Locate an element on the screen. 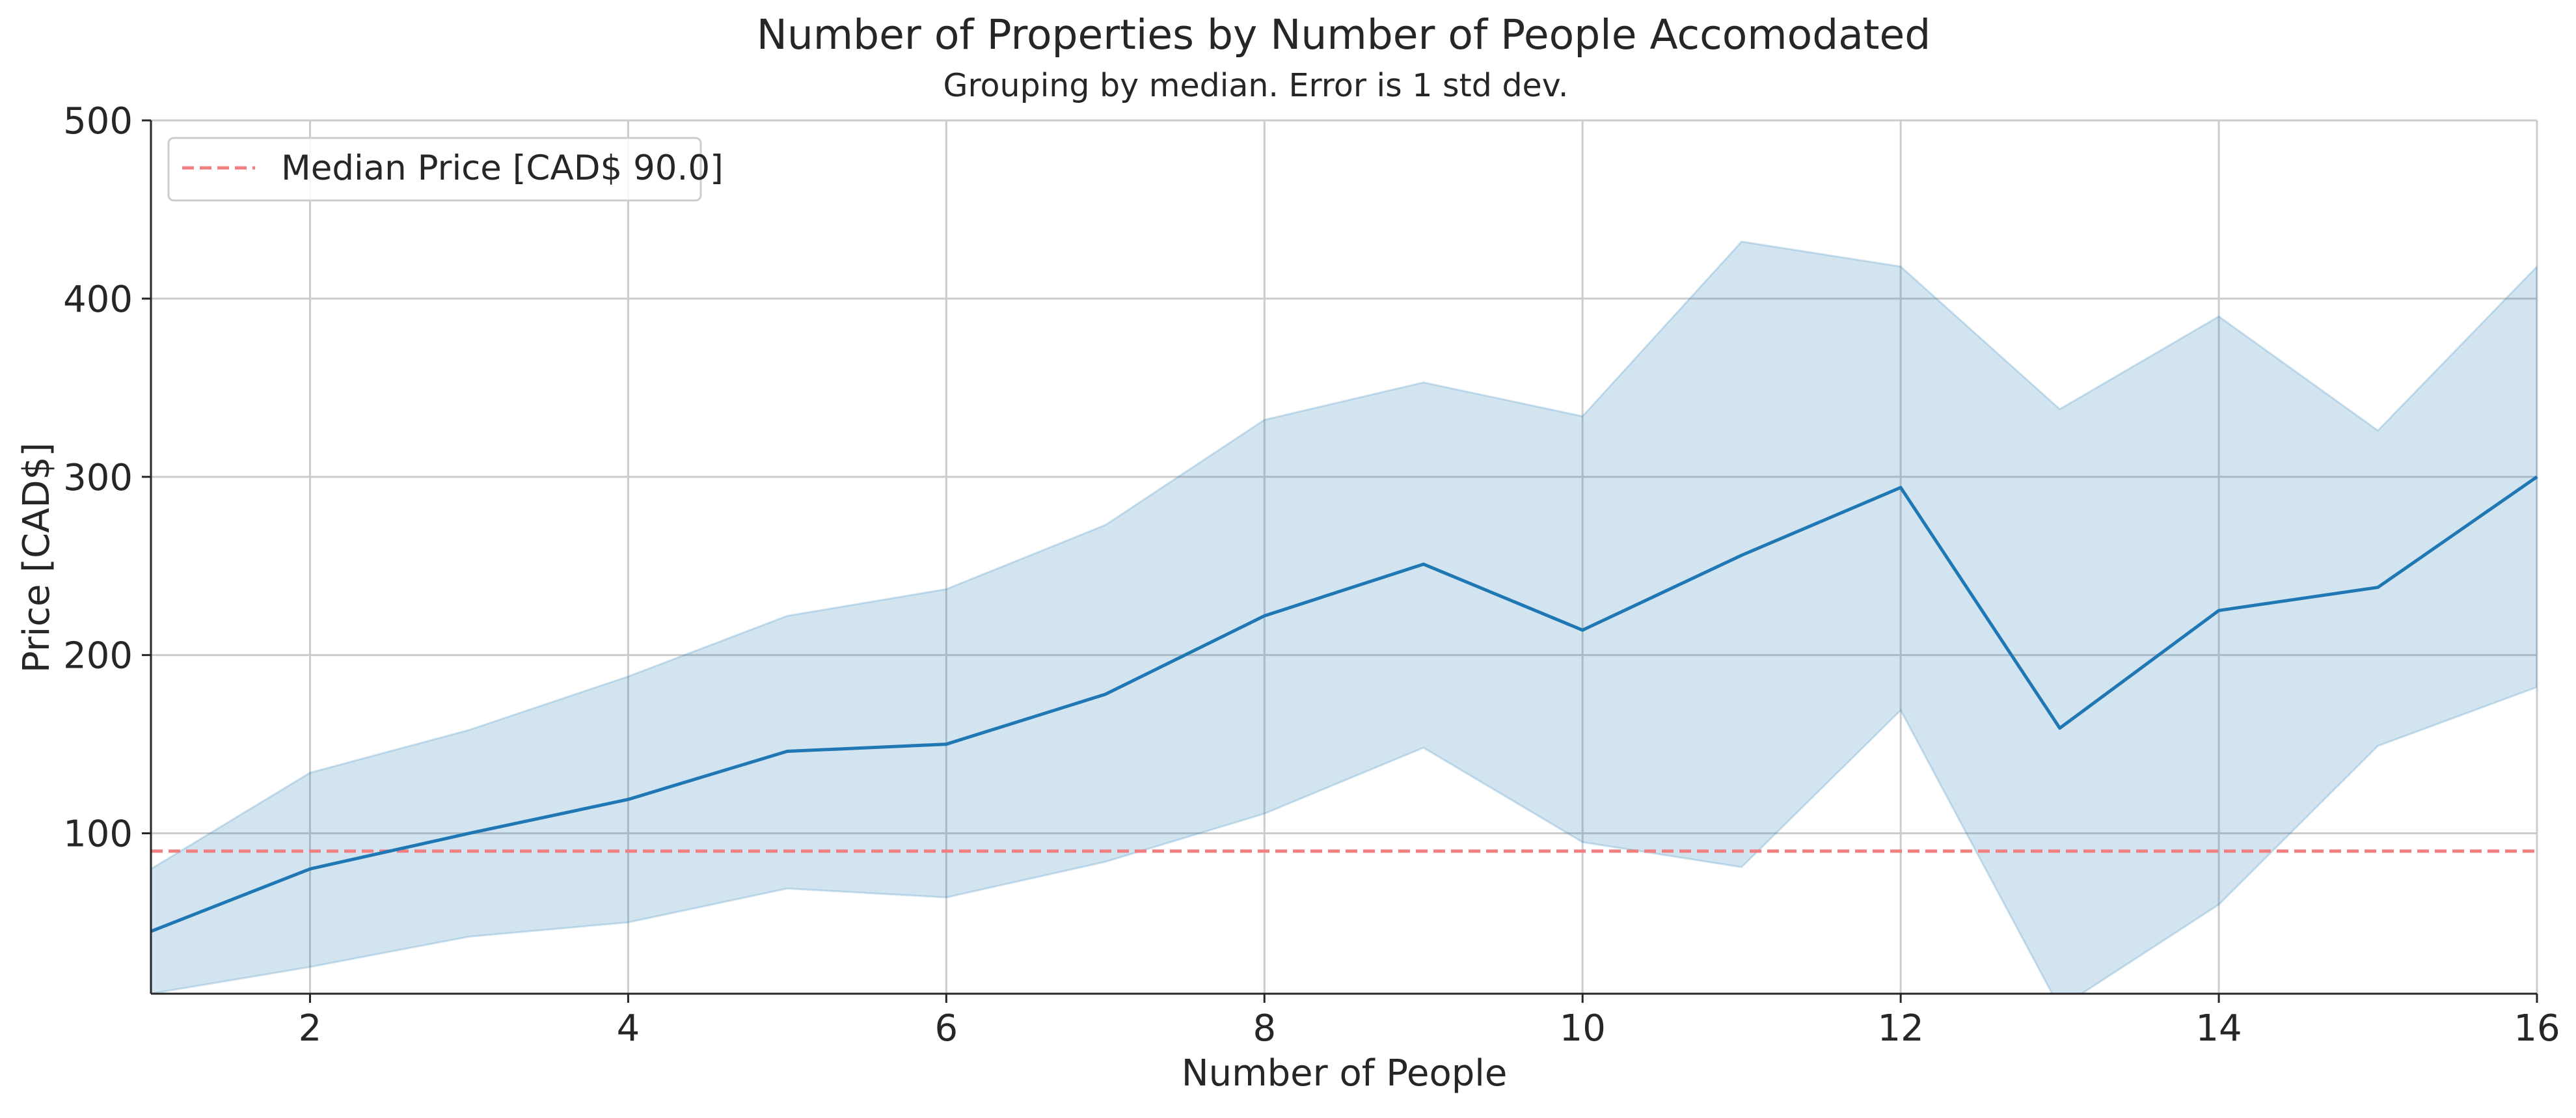  x-tick-label: 12 is located at coordinates (1901, 1028).